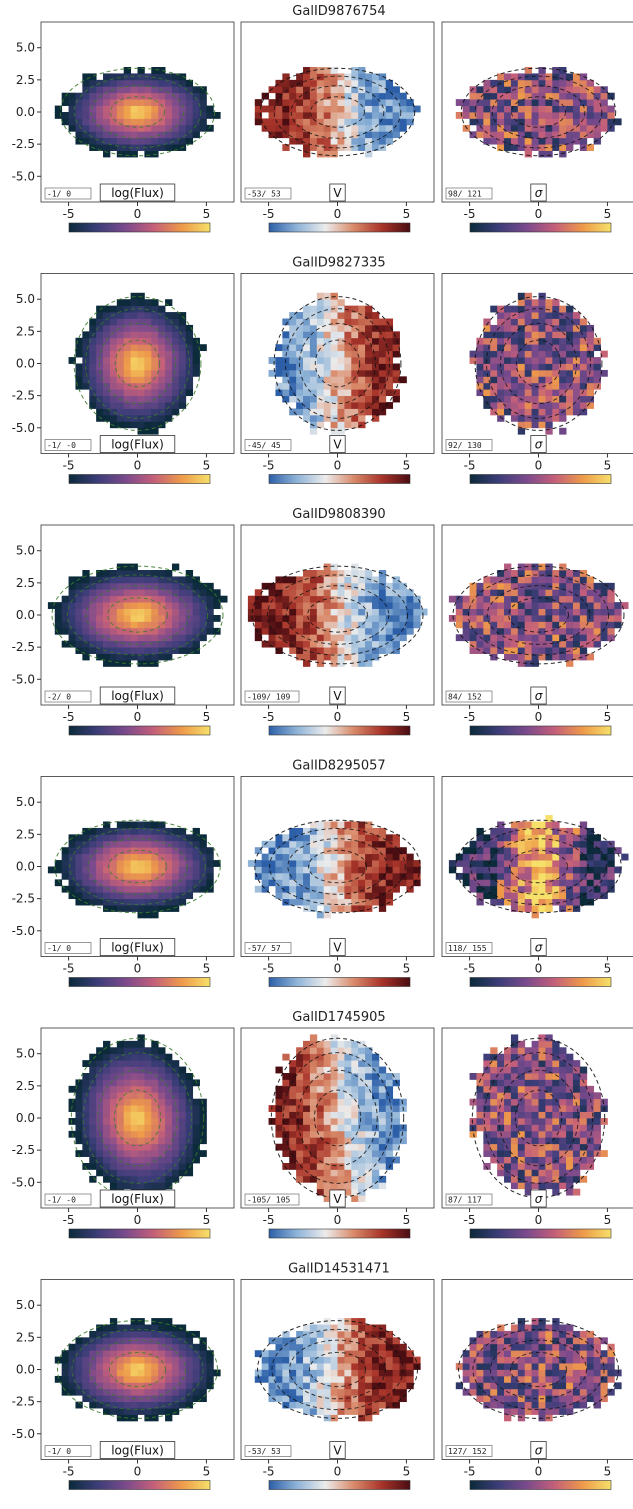 The width and height of the screenshot is (633, 1509). Describe the element at coordinates (538, 1198) in the screenshot. I see `panel-label-box` at that location.